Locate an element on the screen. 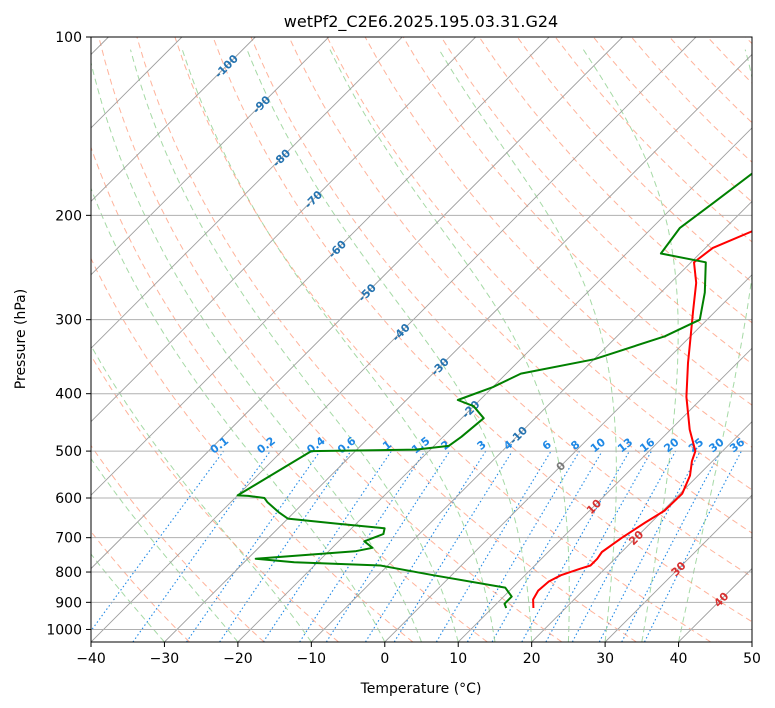 The width and height of the screenshot is (775, 708). x-tick-label: 30 is located at coordinates (605, 659).